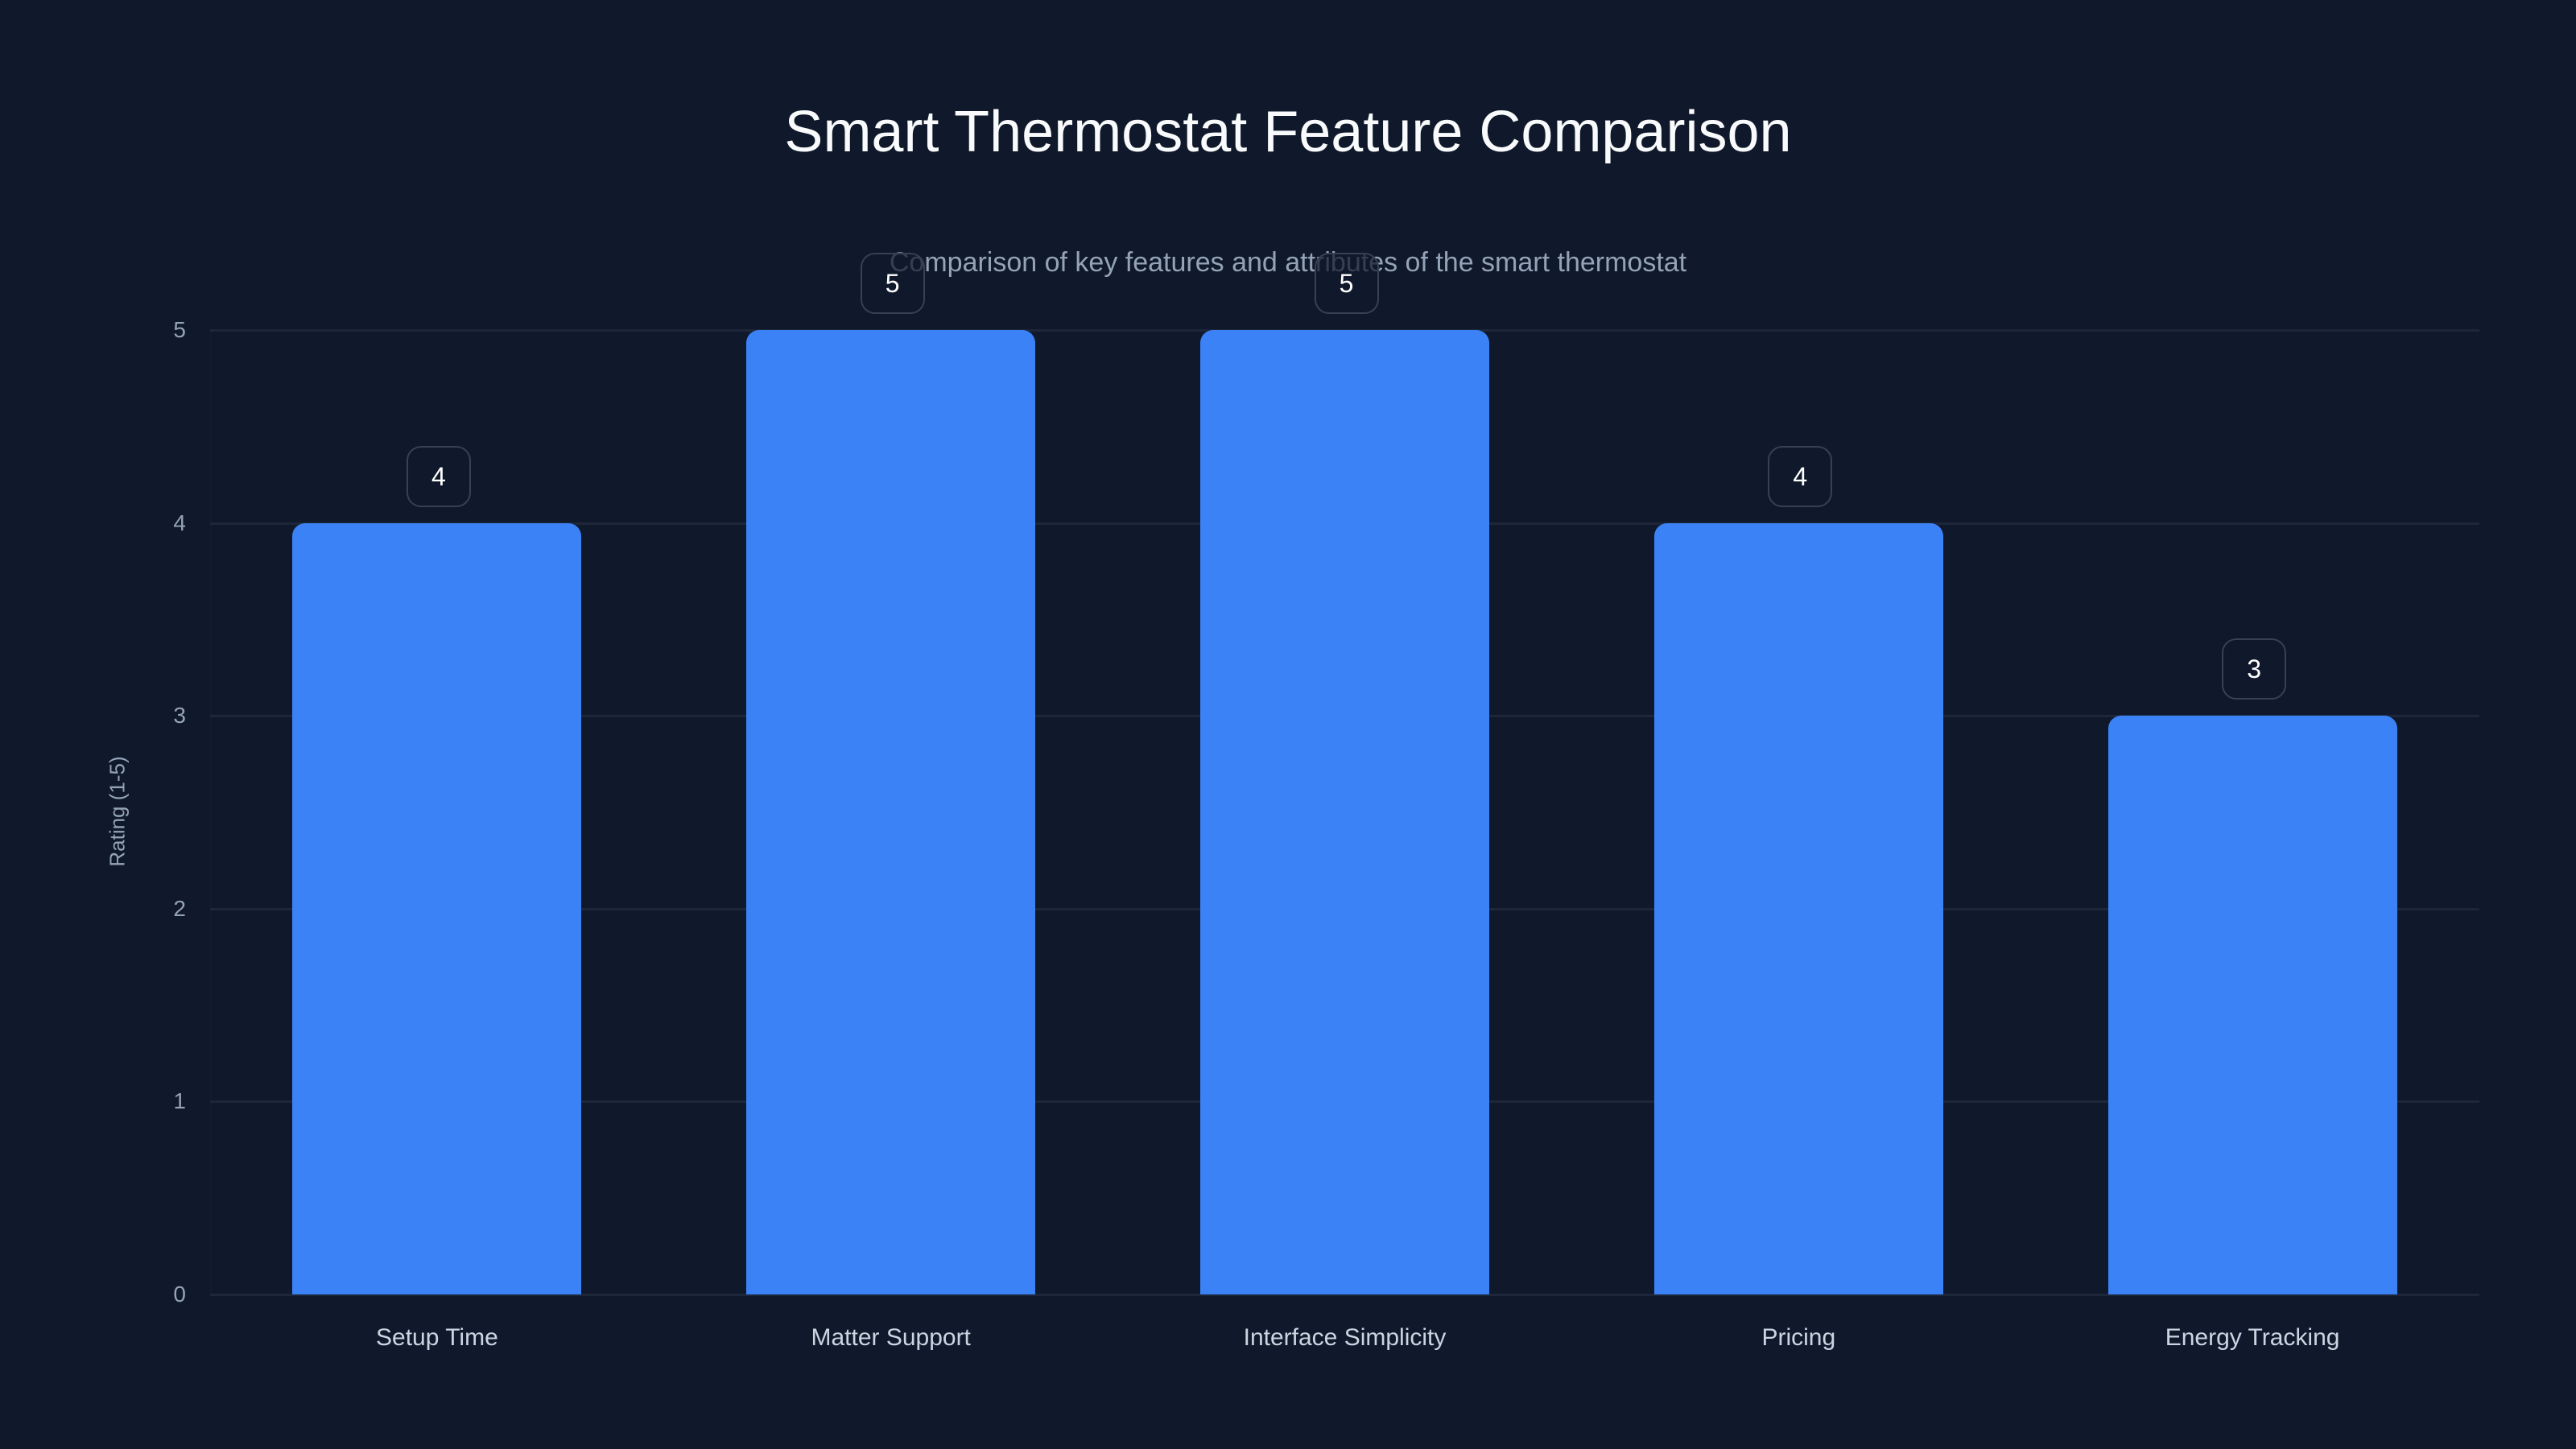 The image size is (2576, 1449). I want to click on value-label: 3, so click(2254, 669).